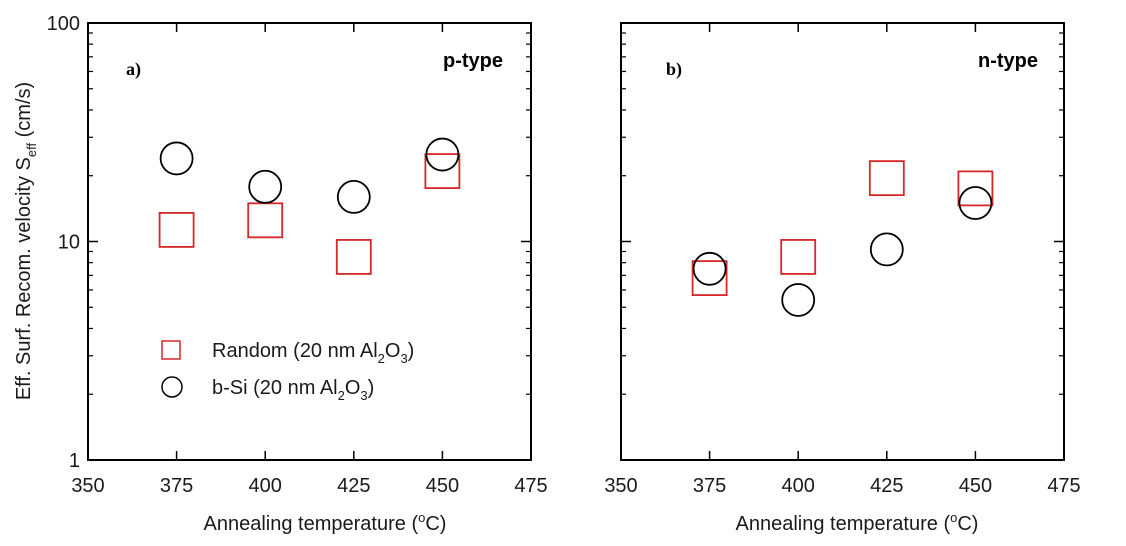 This screenshot has width=1126, height=546. What do you see at coordinates (295, 351) in the screenshot?
I see `legend-random-prefix: Random (20 nm Al` at bounding box center [295, 351].